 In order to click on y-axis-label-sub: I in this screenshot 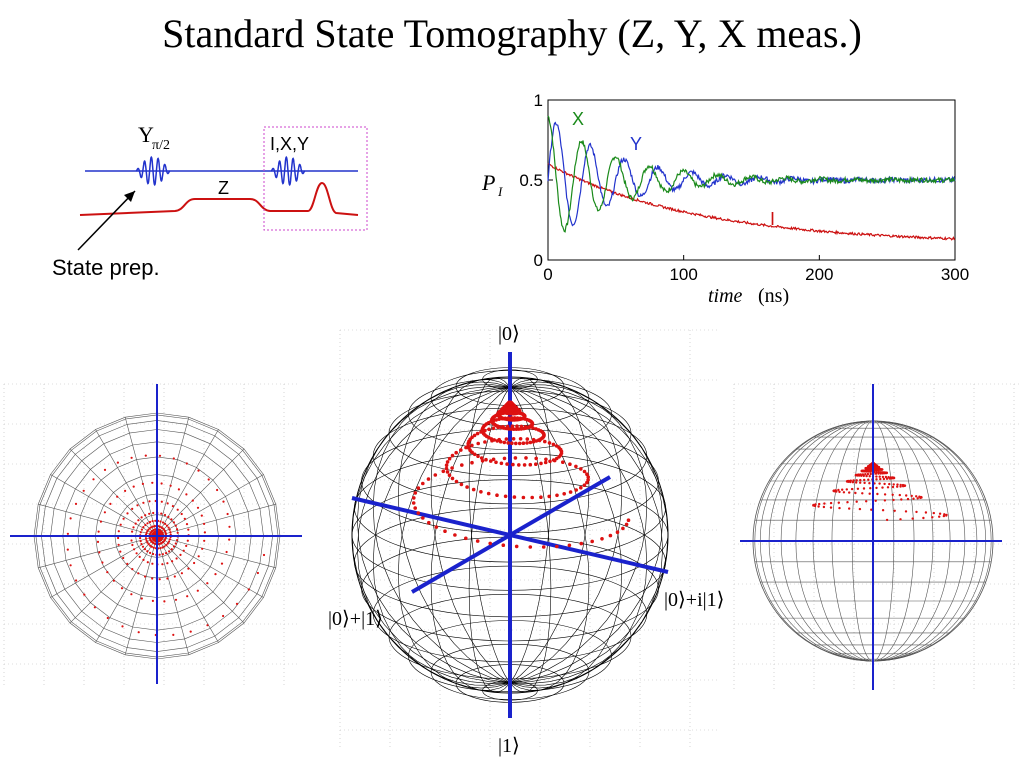, I will do `click(500, 191)`.